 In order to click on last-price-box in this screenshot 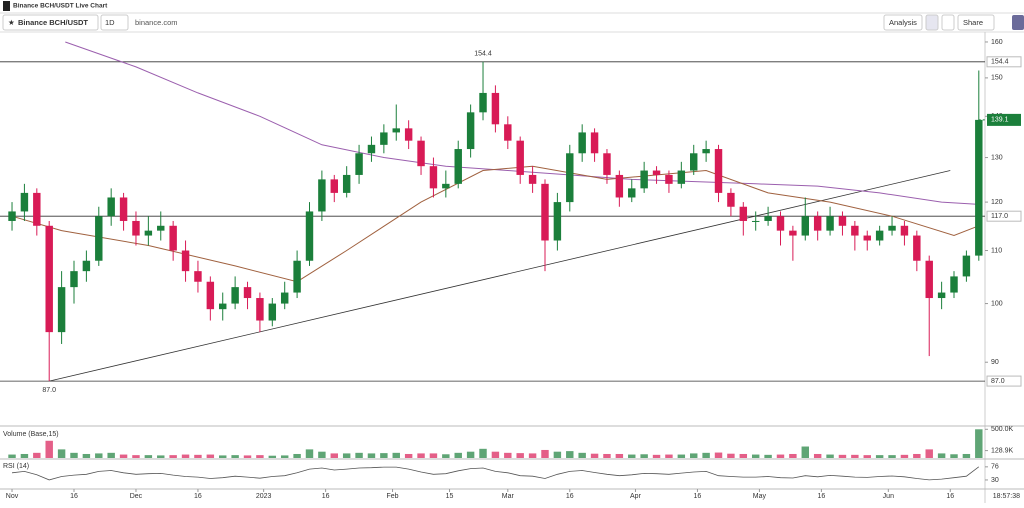, I will do `click(1004, 119)`.